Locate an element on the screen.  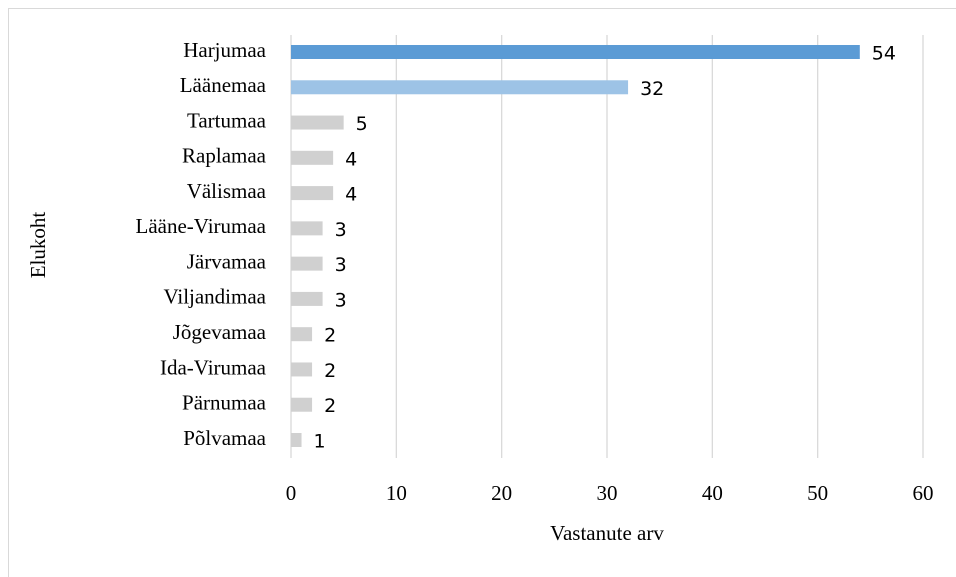
y-tick-label: Pärnumaa is located at coordinates (224, 403).